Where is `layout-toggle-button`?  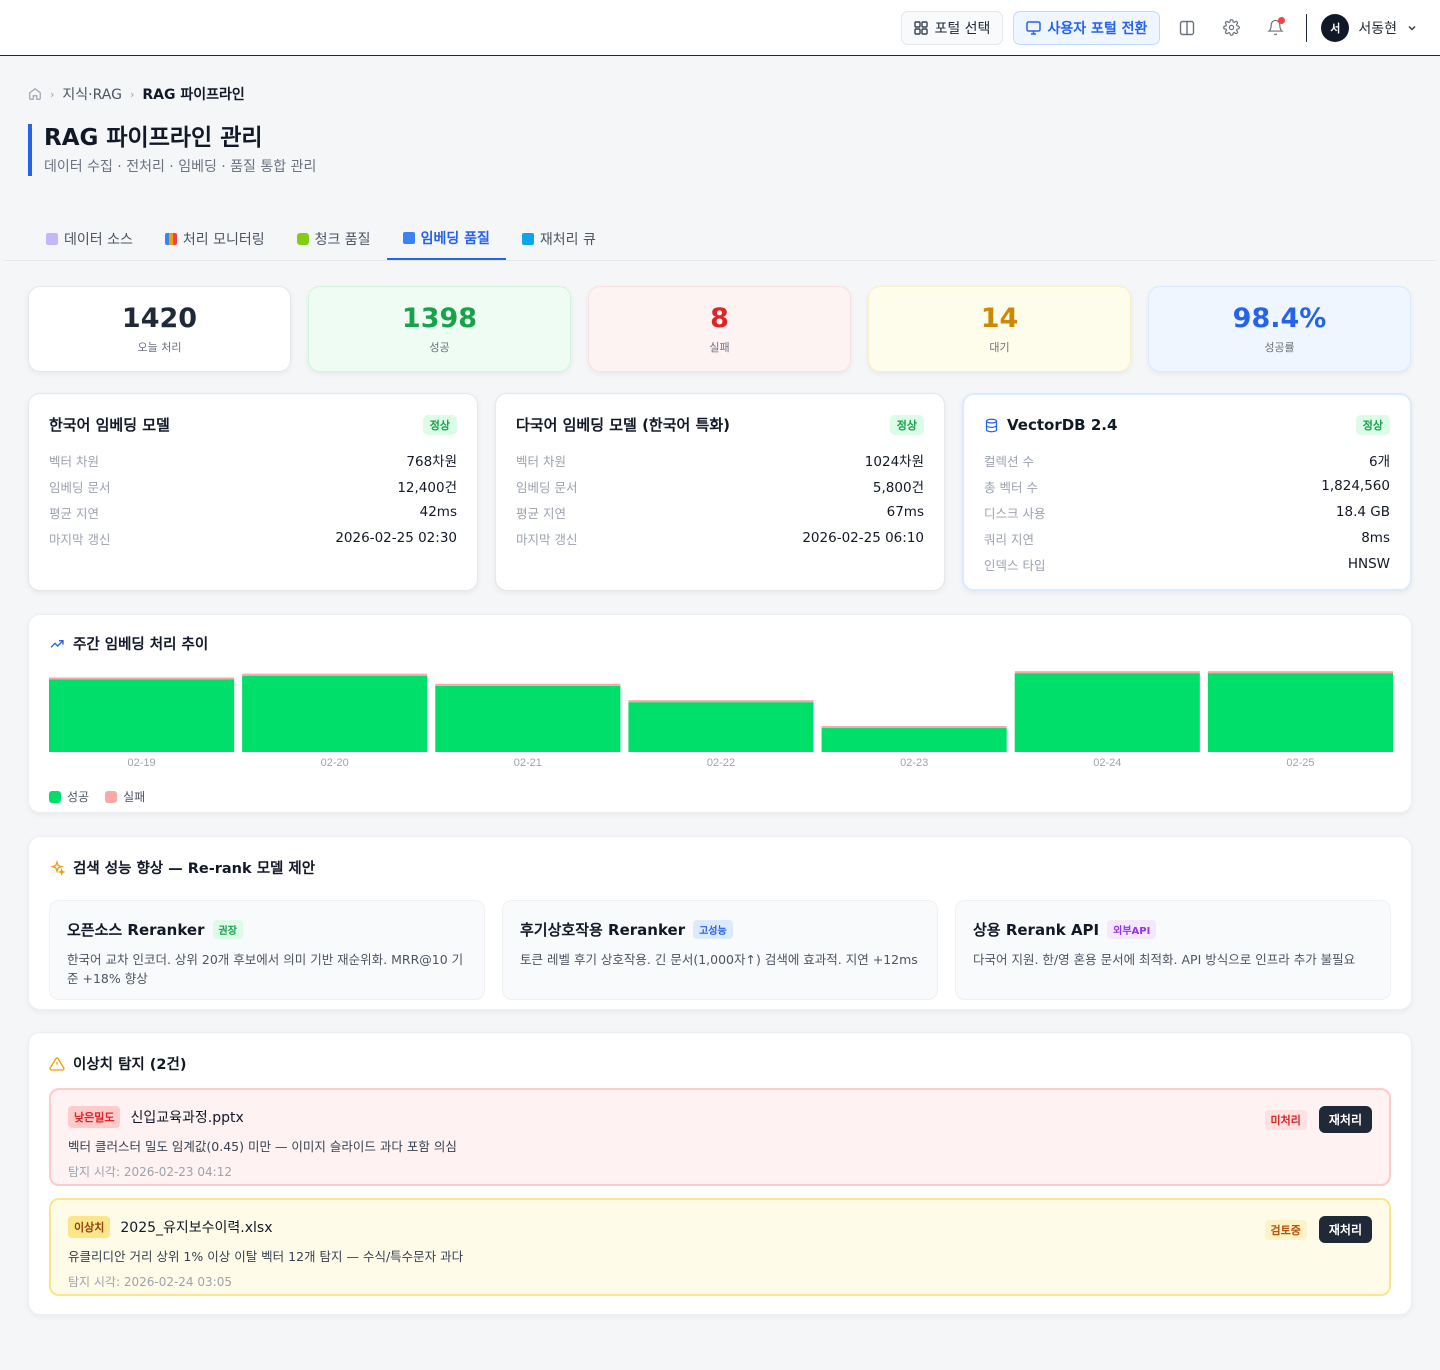
layout-toggle-button is located at coordinates (1187, 28).